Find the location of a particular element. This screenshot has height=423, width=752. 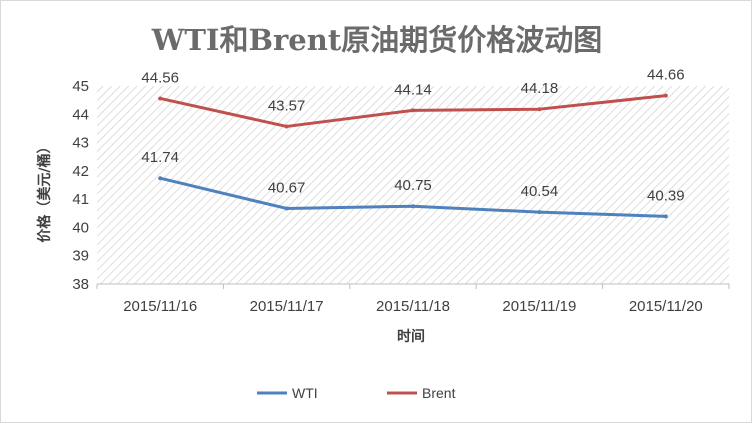

data-label-brent: 44.56 is located at coordinates (160, 77).